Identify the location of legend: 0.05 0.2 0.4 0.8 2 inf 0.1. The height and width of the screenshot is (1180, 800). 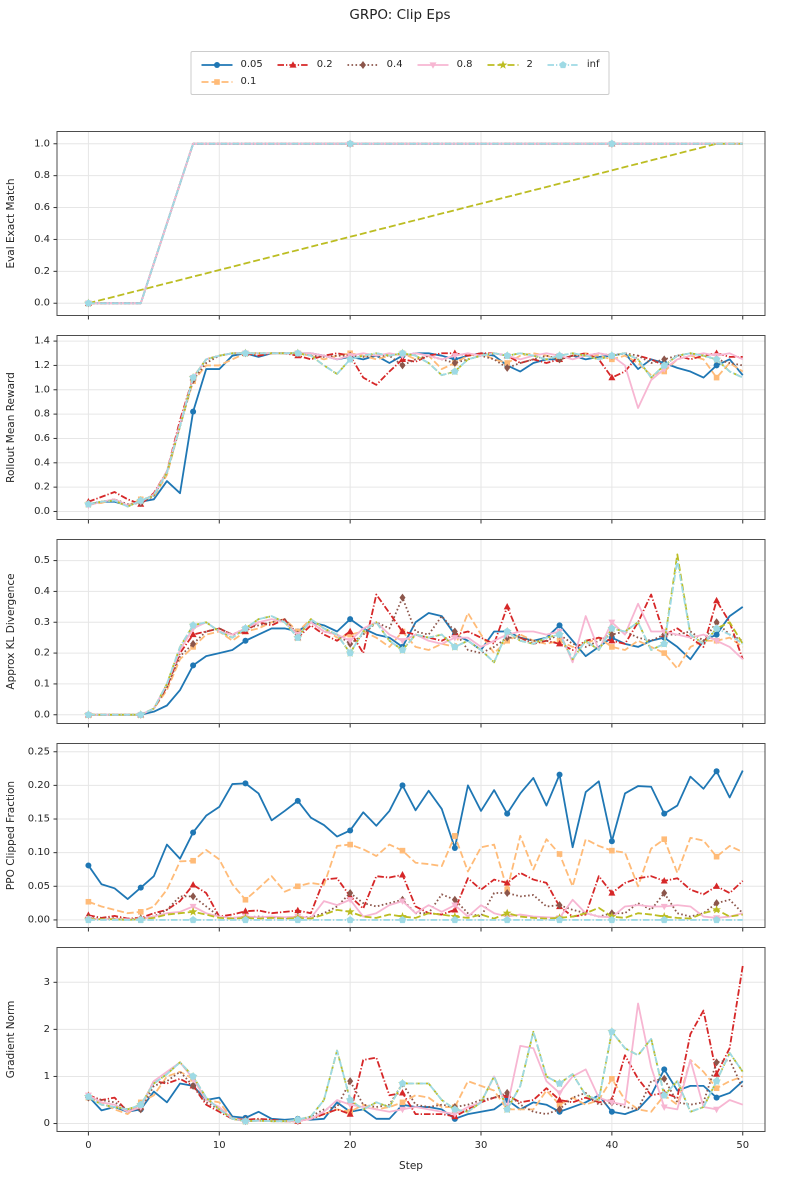
(400, 73).